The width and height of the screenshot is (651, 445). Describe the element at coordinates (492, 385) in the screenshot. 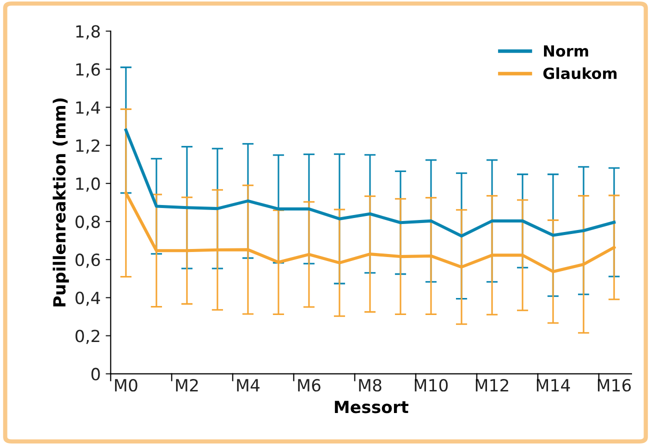

I see `x-tick-label: M12` at that location.